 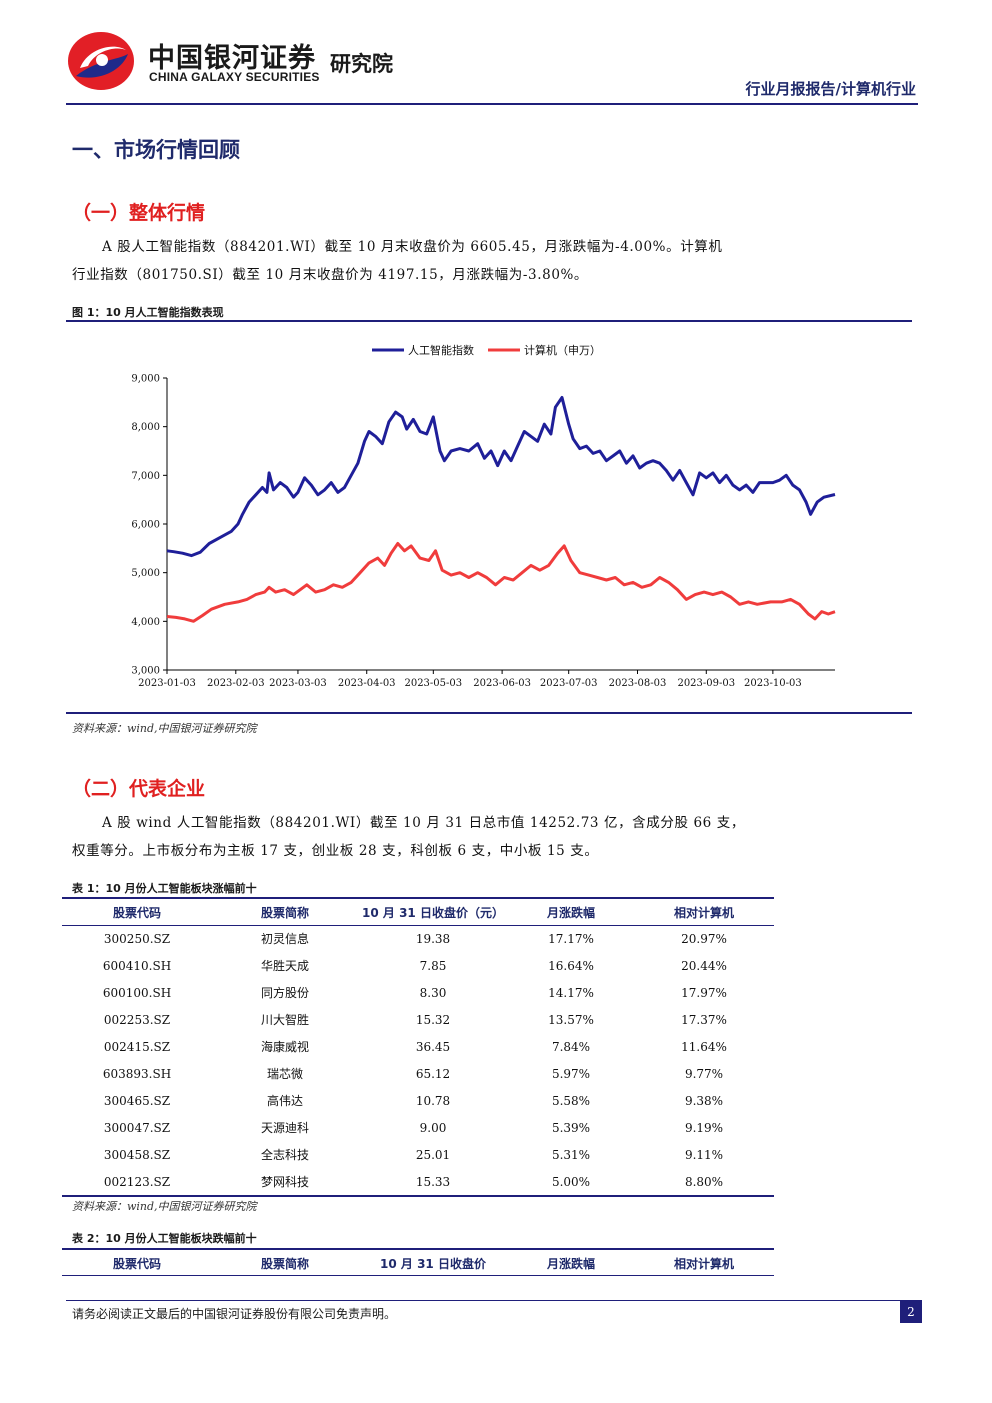 I want to click on monthly-change-cell: 5.00%, so click(x=571, y=1181).